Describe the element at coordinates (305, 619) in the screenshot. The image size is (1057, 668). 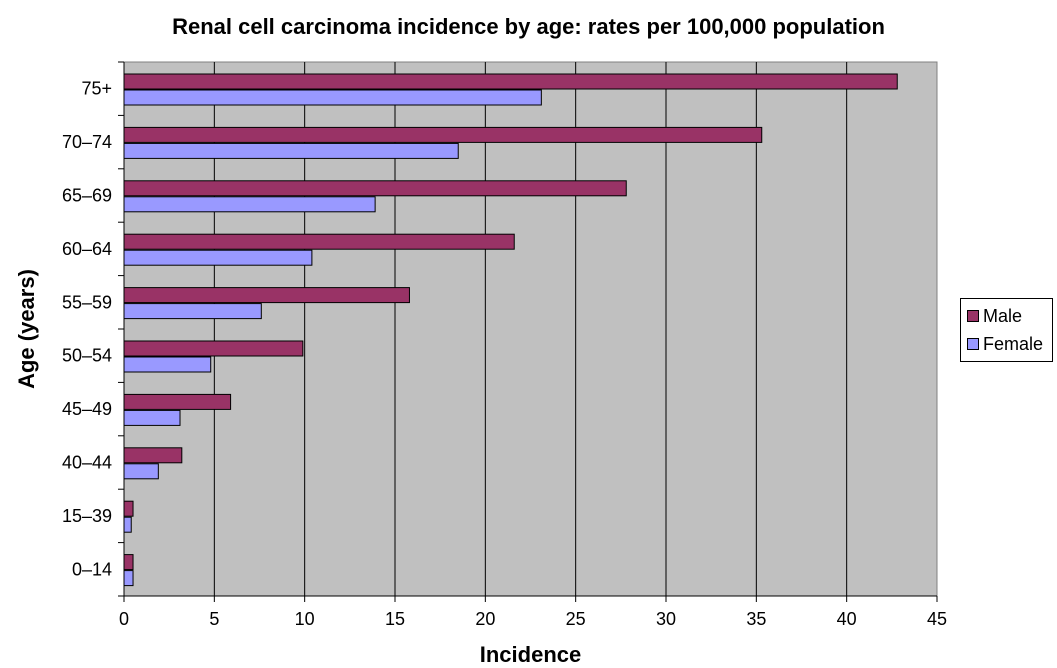
I see `x-tick-label: 10` at that location.